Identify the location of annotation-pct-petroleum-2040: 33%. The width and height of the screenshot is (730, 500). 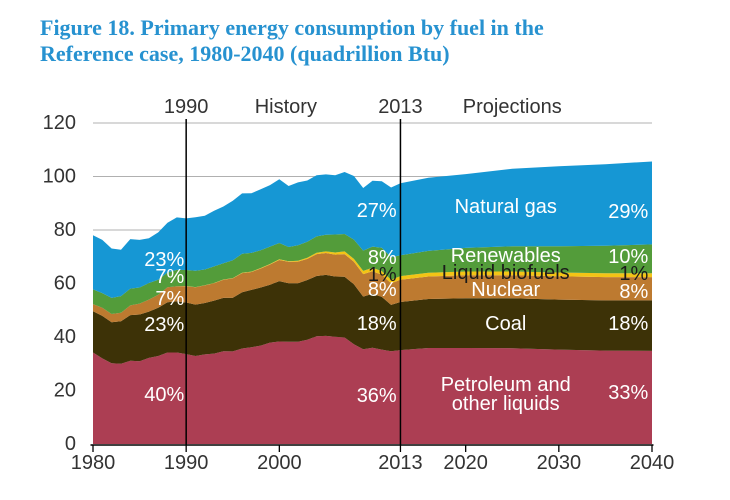
(628, 393).